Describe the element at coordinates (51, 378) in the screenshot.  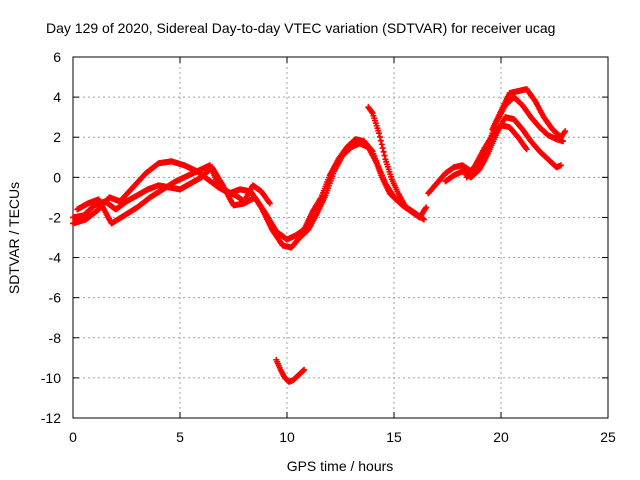
I see `y-tick-label: -10` at that location.